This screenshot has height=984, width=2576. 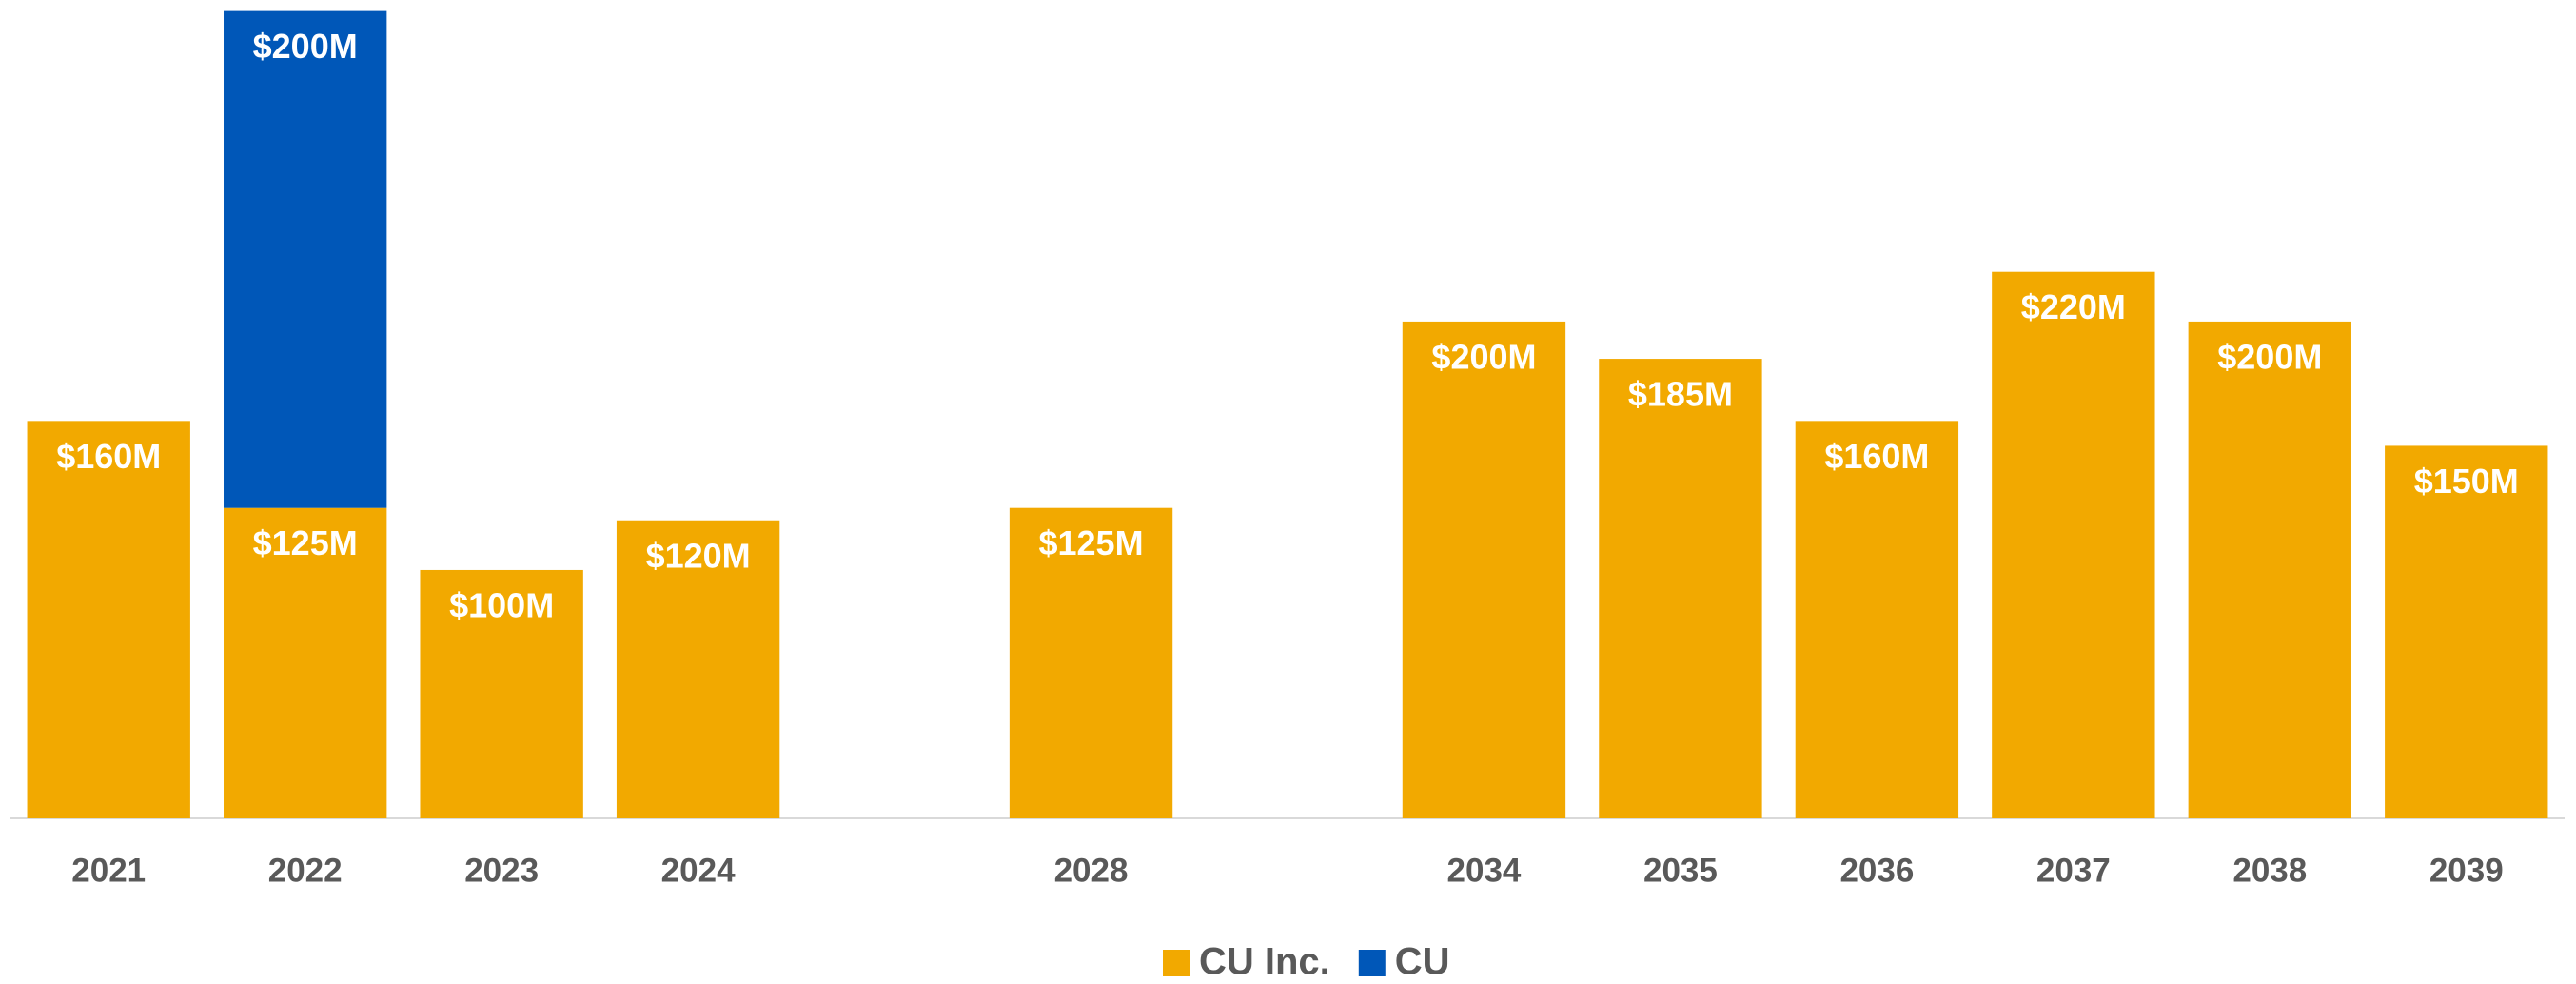 What do you see at coordinates (1876, 870) in the screenshot?
I see `x-tick-label: 2036` at bounding box center [1876, 870].